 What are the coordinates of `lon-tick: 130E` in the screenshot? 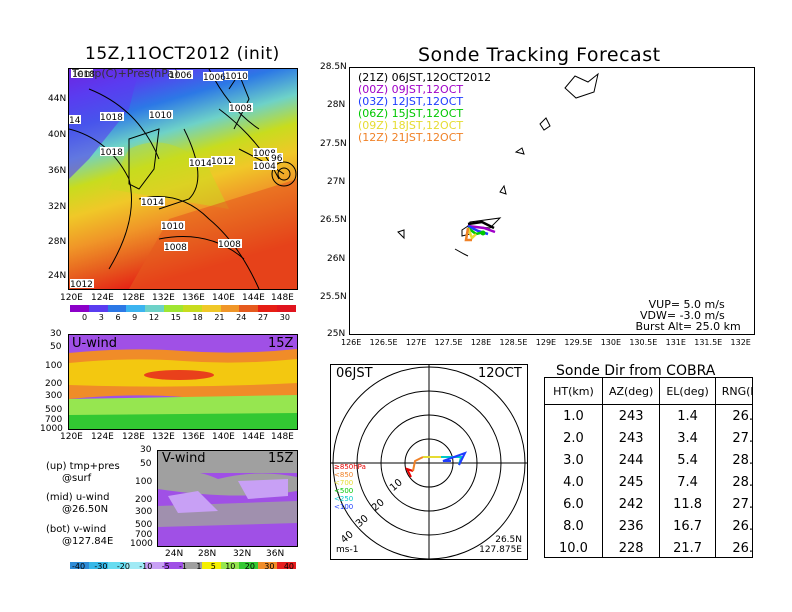 It's located at (611, 342).